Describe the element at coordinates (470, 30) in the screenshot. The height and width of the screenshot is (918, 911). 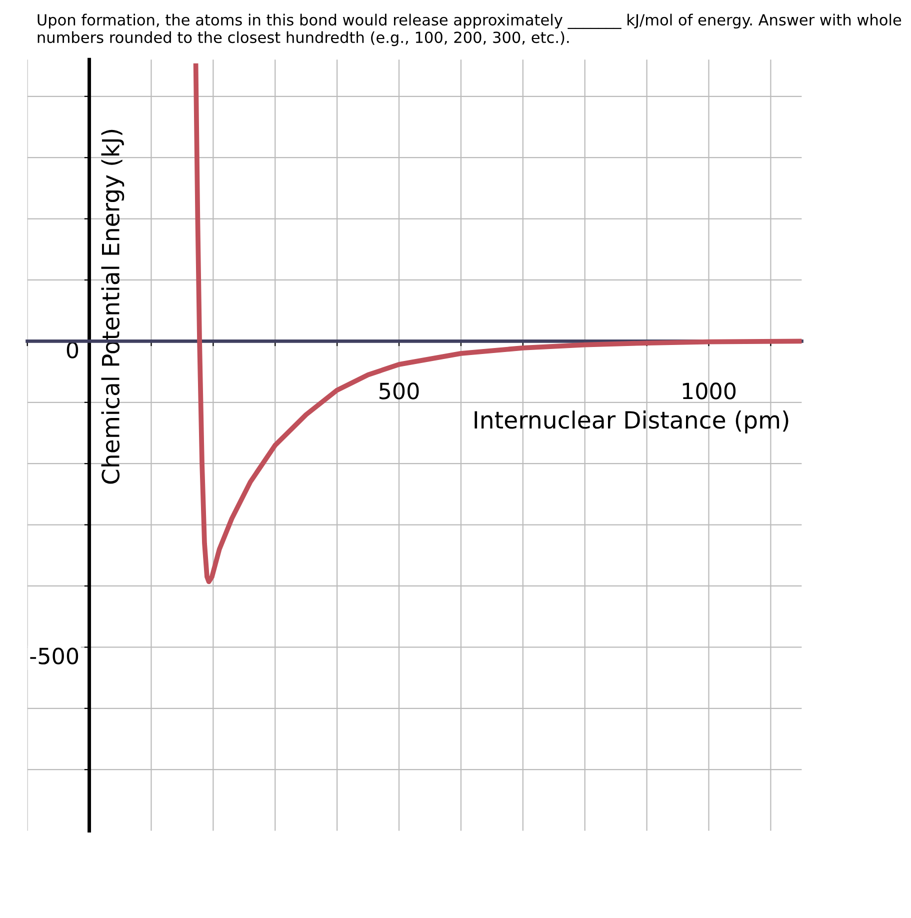
I see `chart-title: Upon formation, the atoms in this bond would release approximately _______ kJ/mol of energy. Answer with whole numbers rounded to the closest hundredth (e.g., 100, 200, 300, etc.).` at that location.